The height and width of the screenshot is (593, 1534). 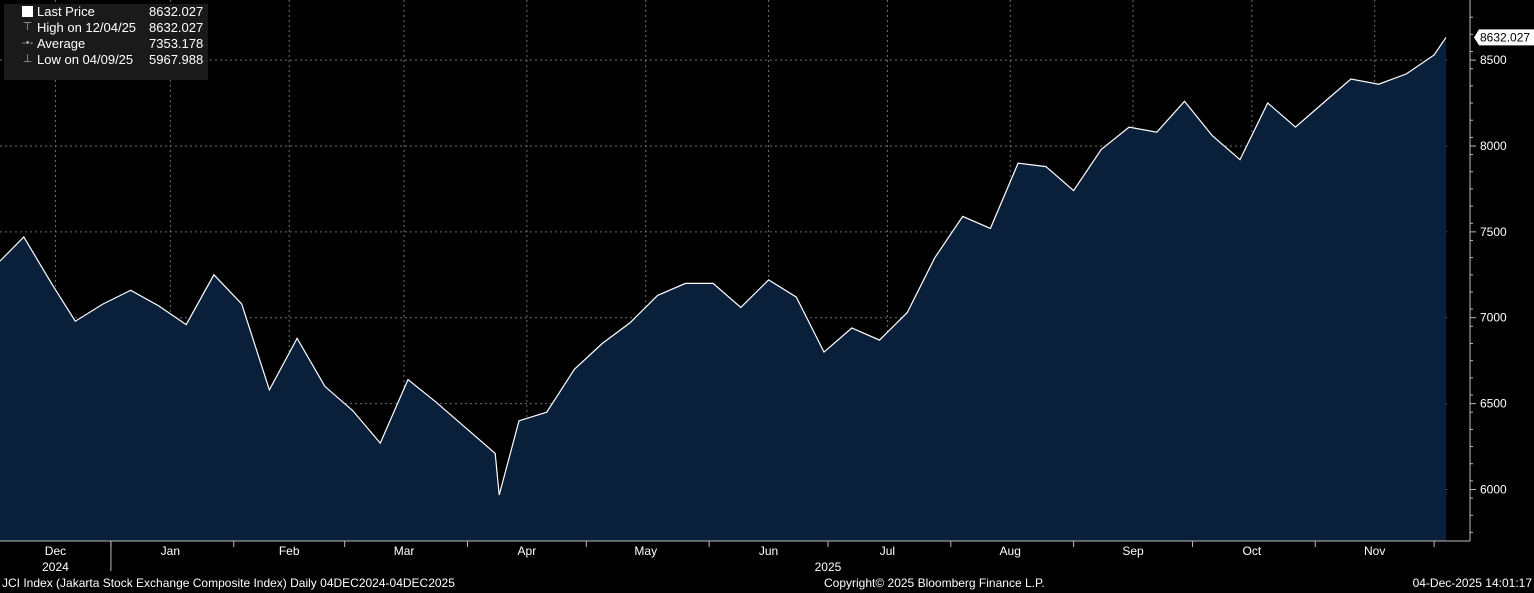 What do you see at coordinates (1133, 551) in the screenshot?
I see `x-month-label-9: Sep` at bounding box center [1133, 551].